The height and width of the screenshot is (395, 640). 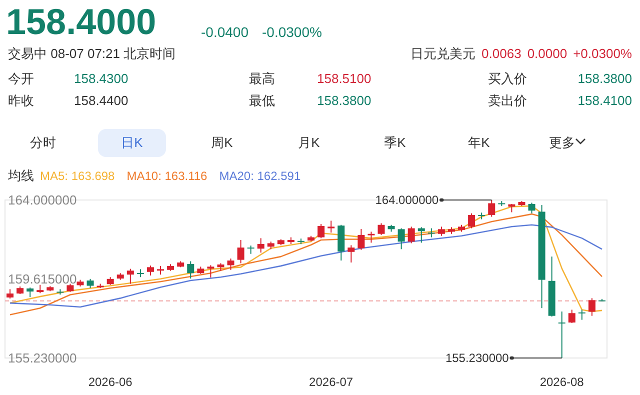 I want to click on y-tick-label: 155.230000, so click(x=42, y=358).